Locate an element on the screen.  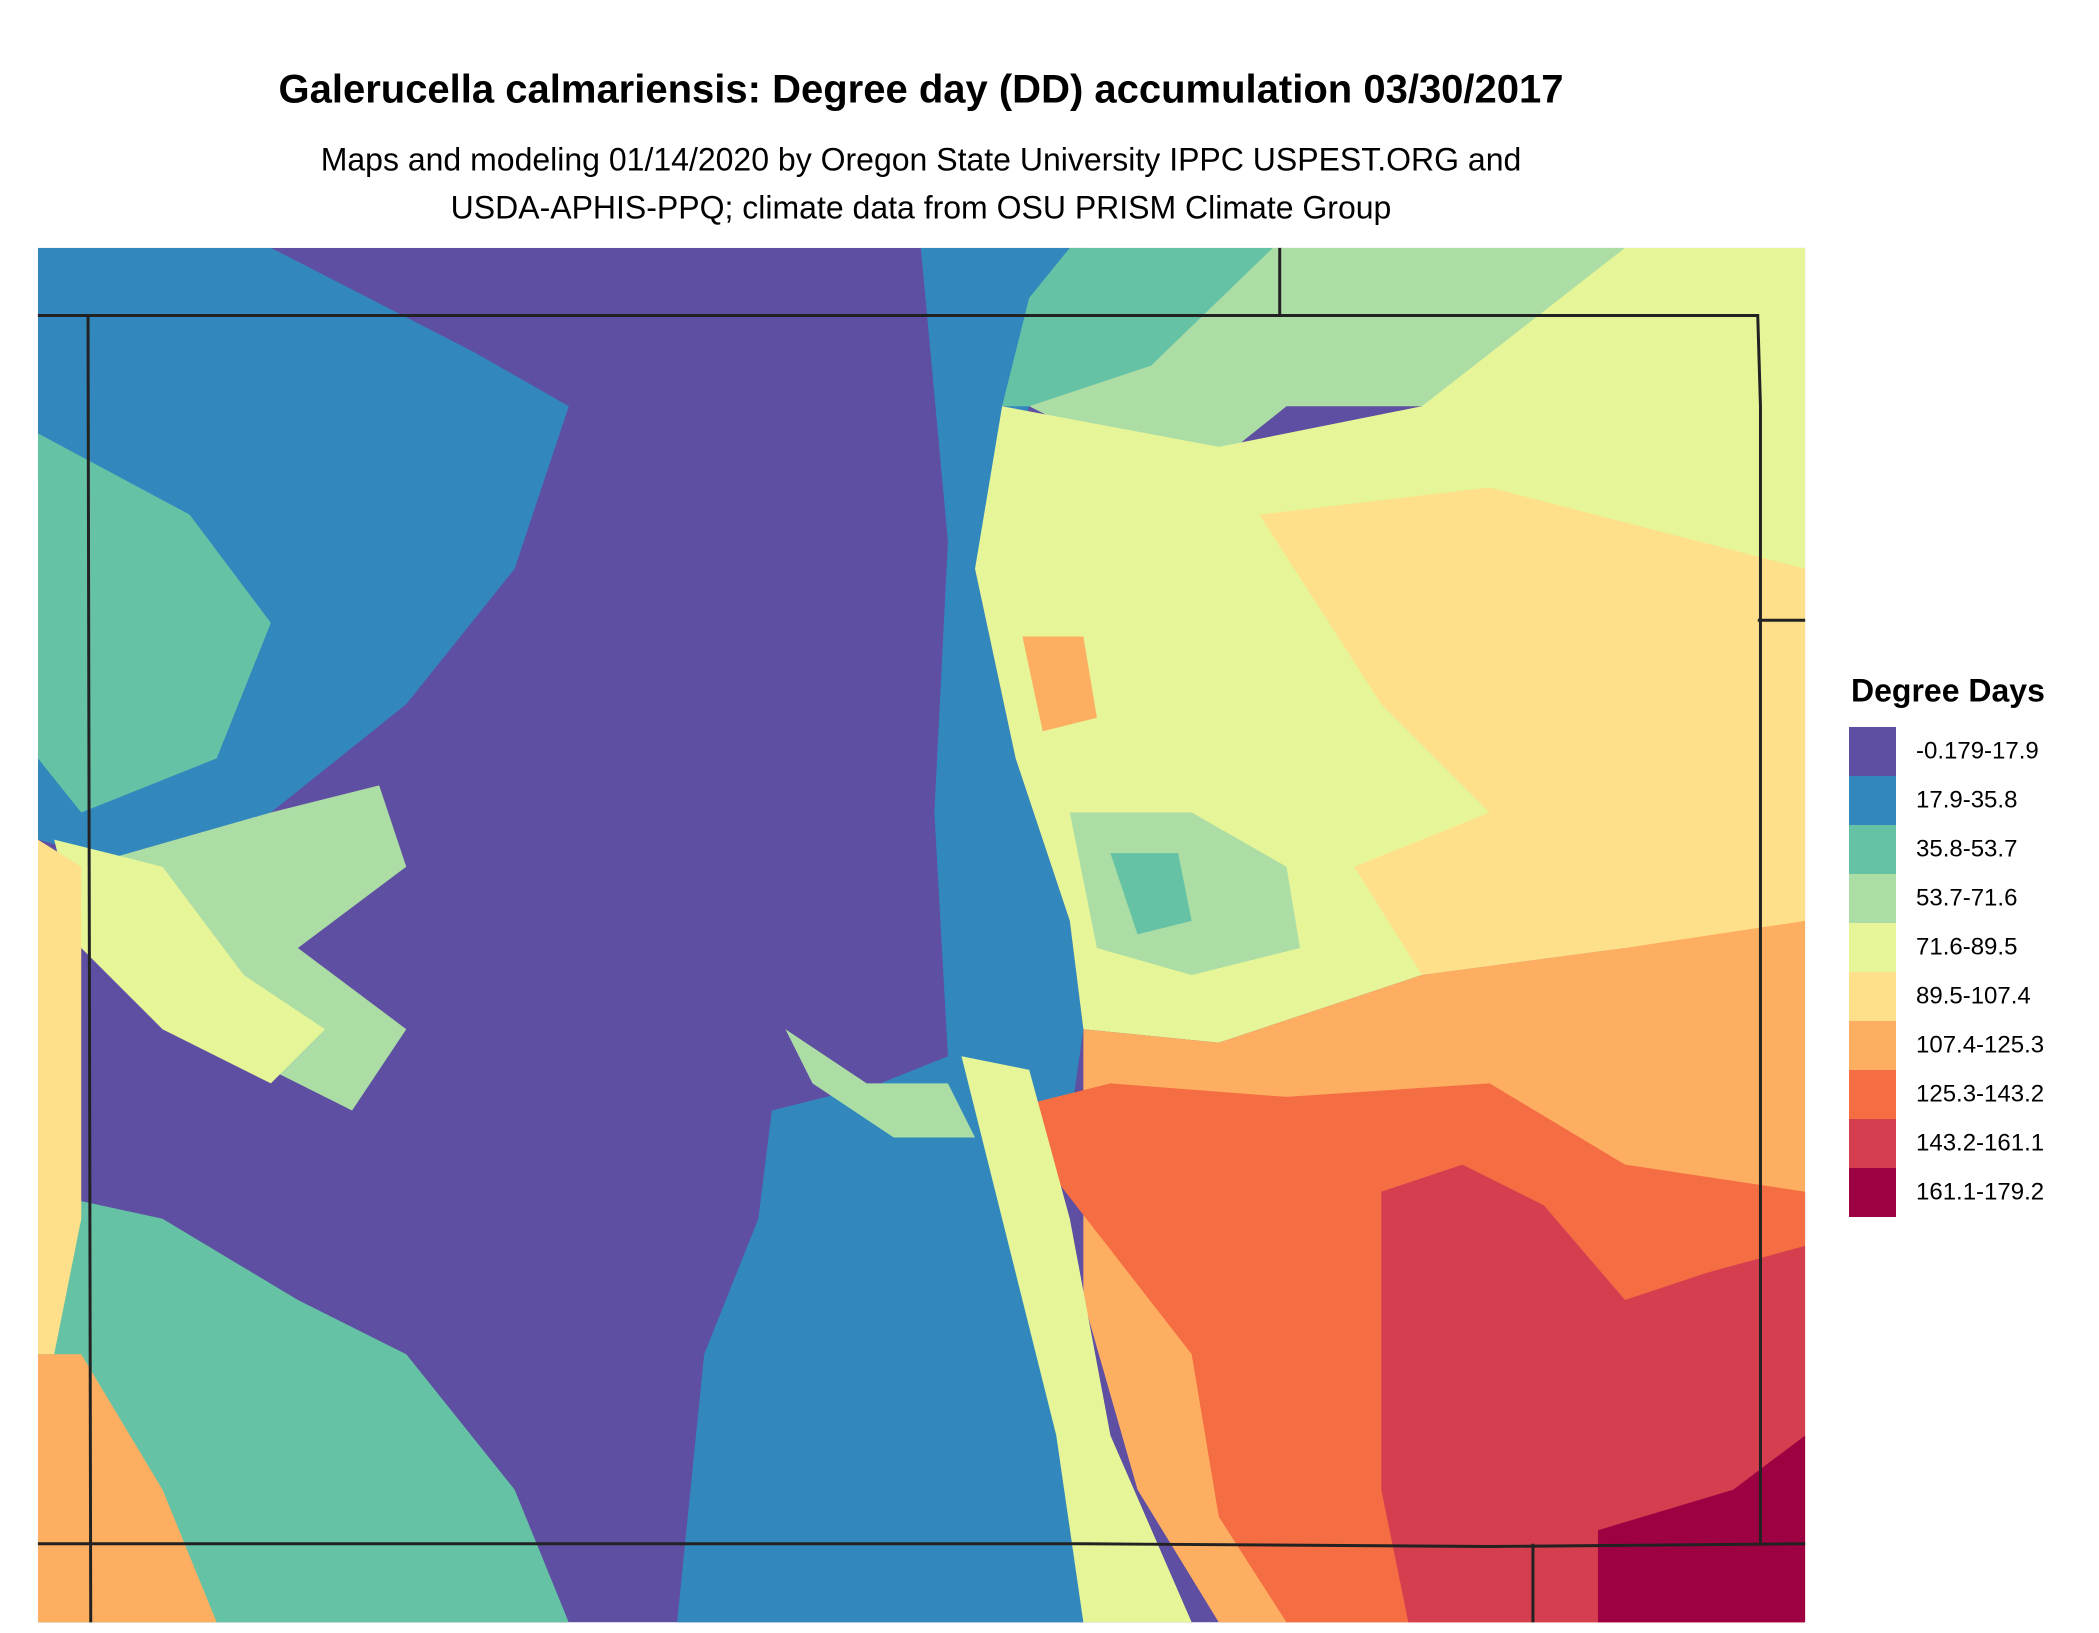
legend-label: 161.1-179.2 is located at coordinates (1980, 1191).